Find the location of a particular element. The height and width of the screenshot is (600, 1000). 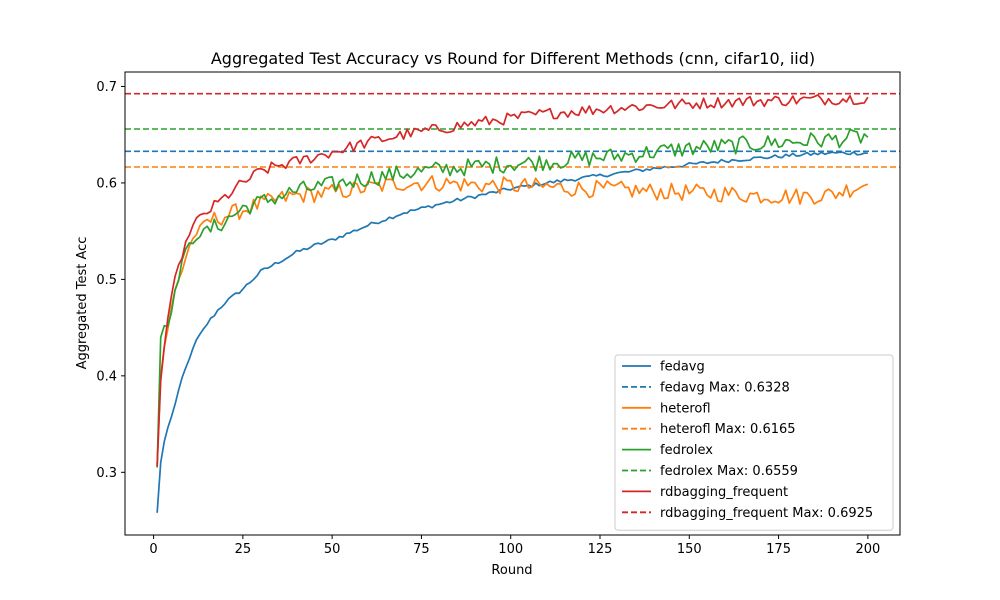

x-axis-label: Round is located at coordinates (511, 570).